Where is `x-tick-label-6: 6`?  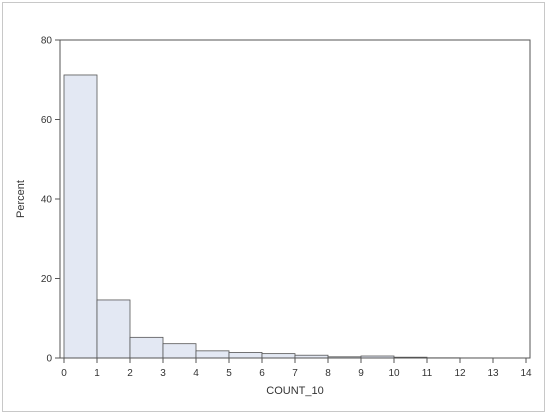
x-tick-label-6: 6 is located at coordinates (262, 373).